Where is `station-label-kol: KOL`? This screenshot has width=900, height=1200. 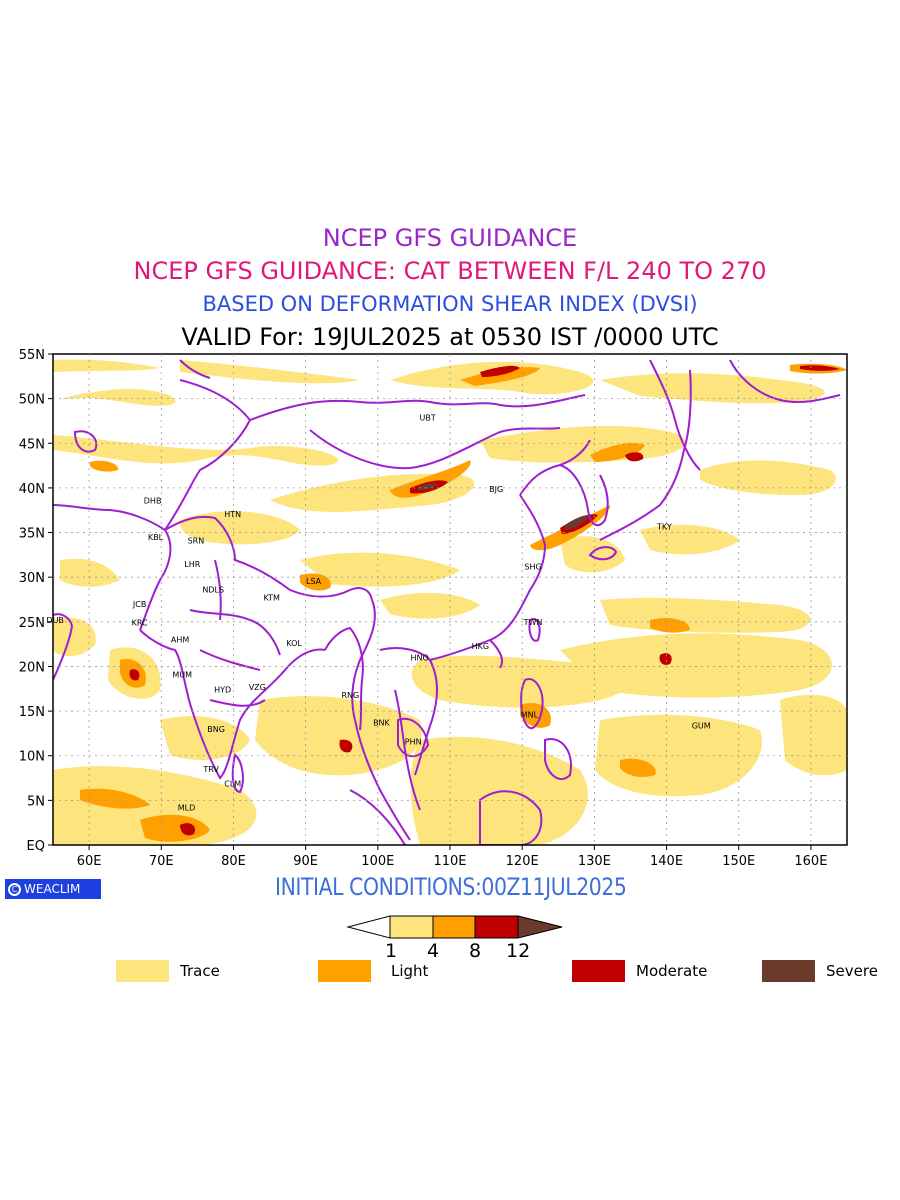
station-label-kol: KOL is located at coordinates (294, 643).